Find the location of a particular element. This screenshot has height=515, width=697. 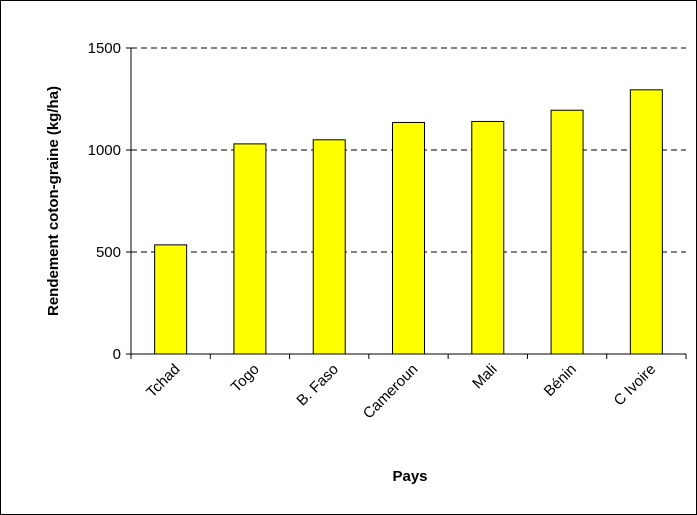

x-tick-label: Tchad is located at coordinates (163, 381).